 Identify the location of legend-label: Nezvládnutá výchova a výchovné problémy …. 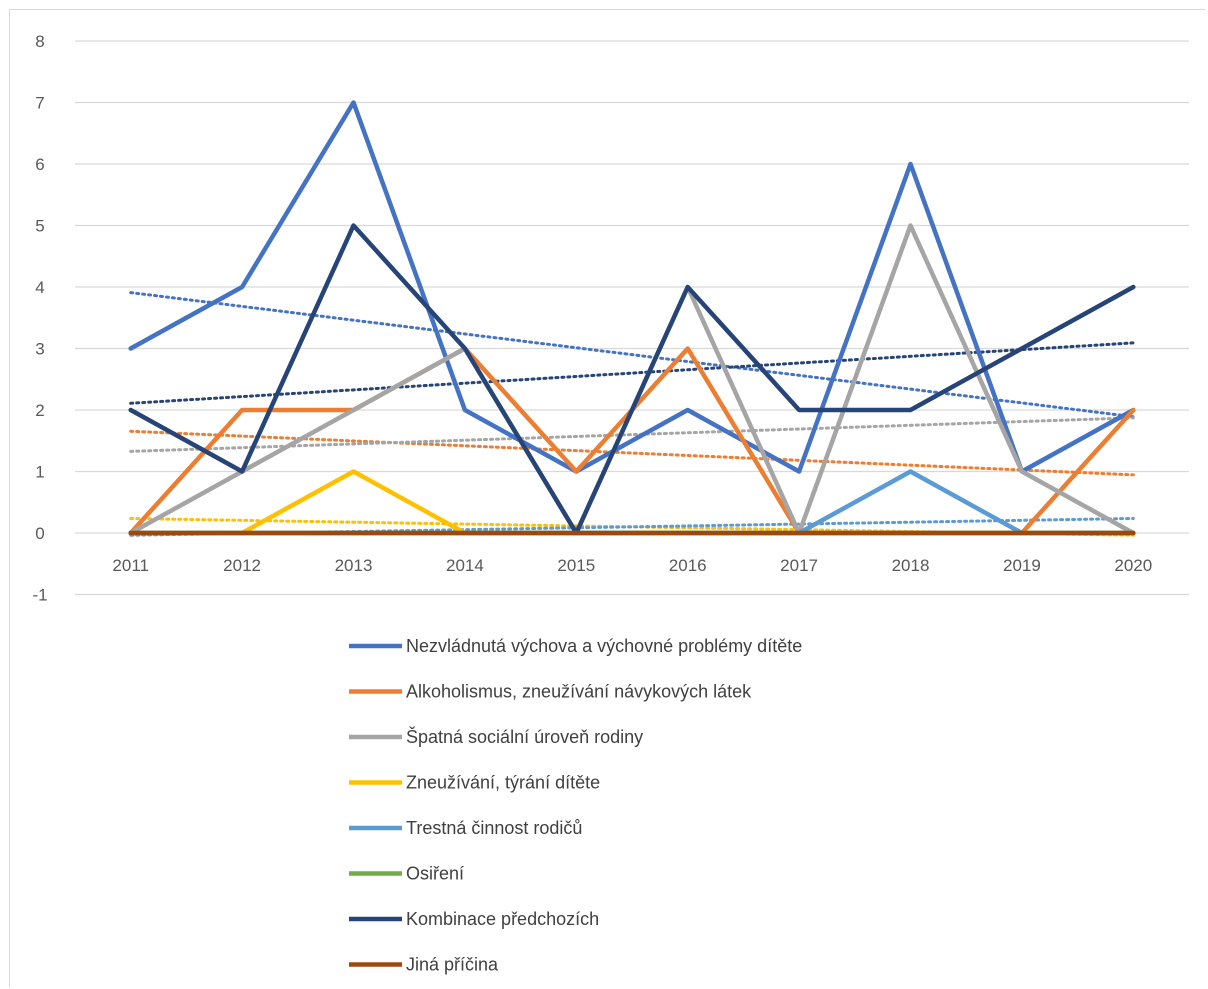
(604, 646).